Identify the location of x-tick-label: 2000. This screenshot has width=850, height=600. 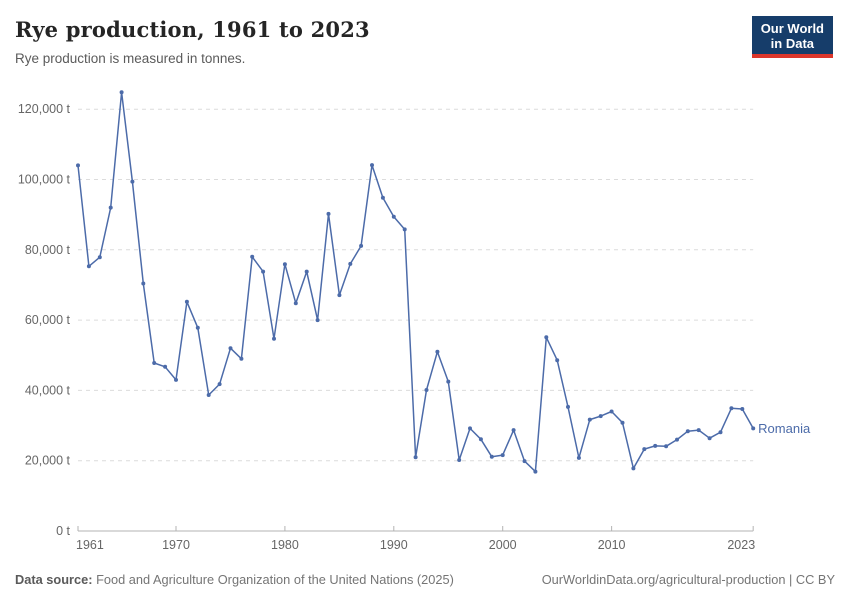
(503, 545).